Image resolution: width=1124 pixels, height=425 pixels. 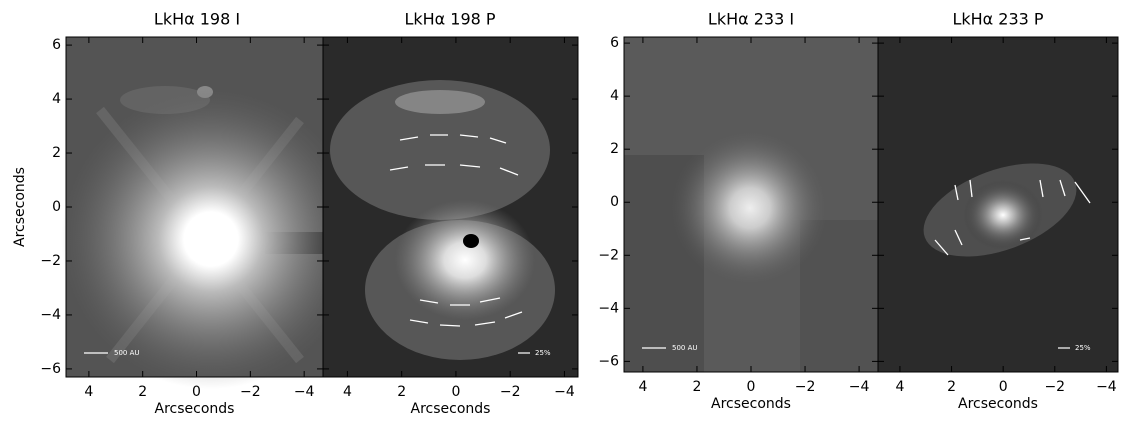 What do you see at coordinates (997, 19) in the screenshot?
I see `panel-title: LkHα 233 P` at bounding box center [997, 19].